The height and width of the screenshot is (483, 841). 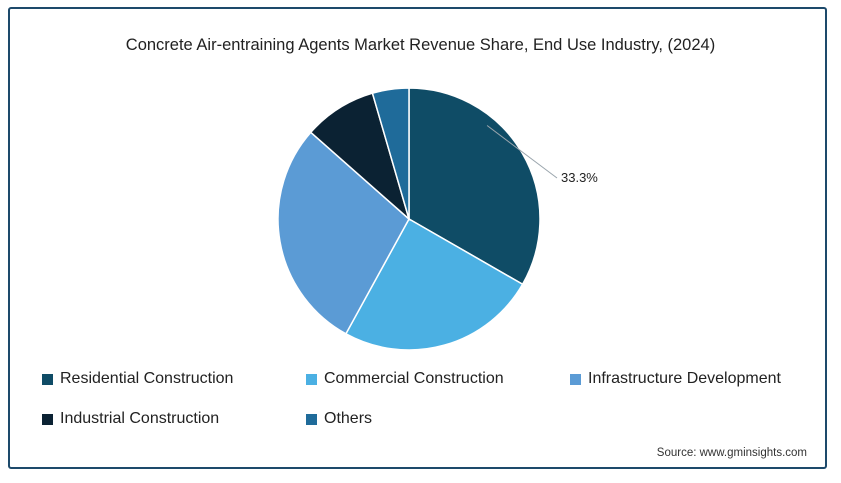 I want to click on legend-item-industrial-construction: Industrial Construction, so click(x=130, y=419).